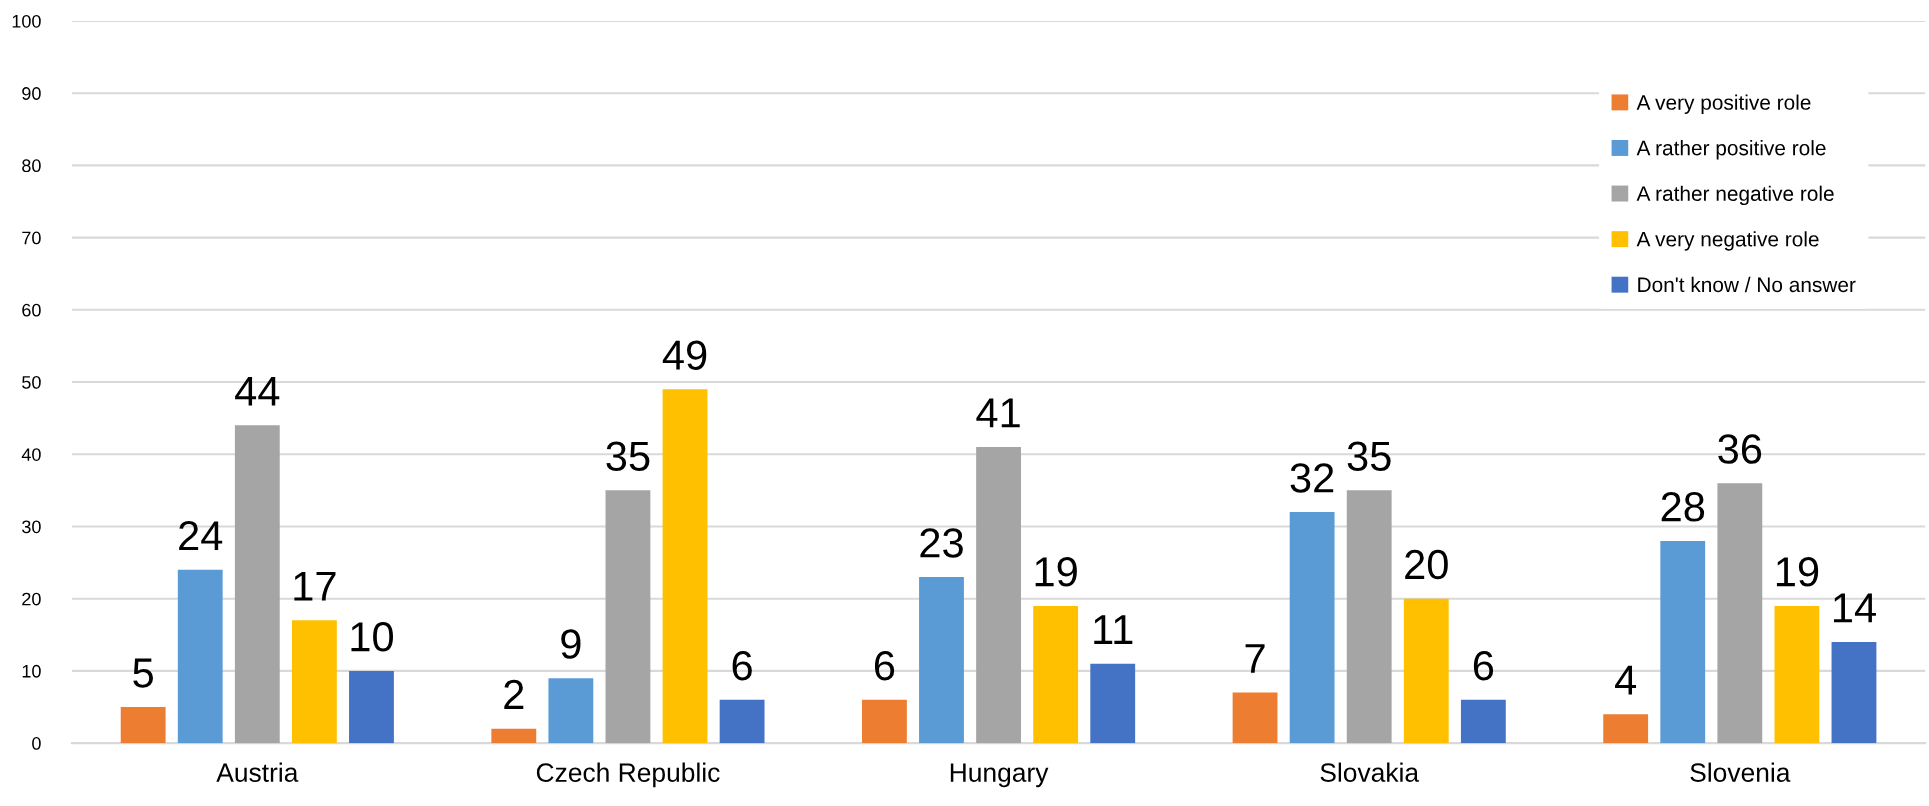 The height and width of the screenshot is (806, 1929). Describe the element at coordinates (31, 93) in the screenshot. I see `y-tick-label: 90` at that location.